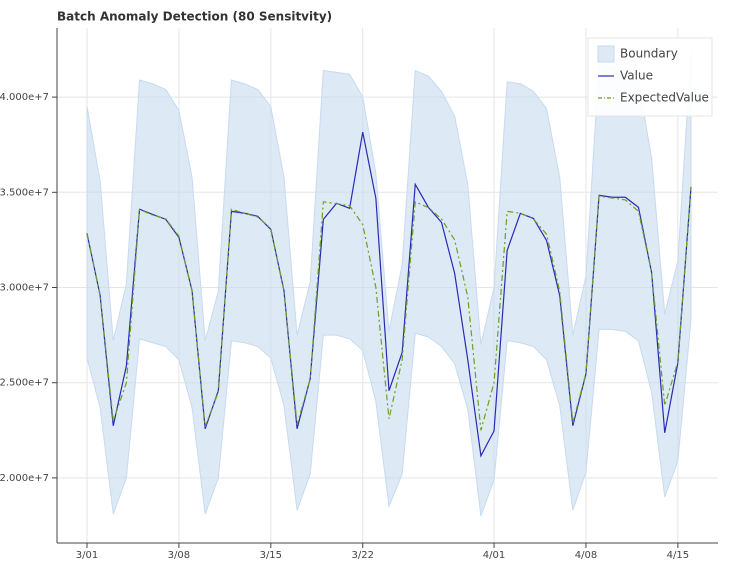  What do you see at coordinates (606, 54) in the screenshot?
I see `legend-swatch` at bounding box center [606, 54].